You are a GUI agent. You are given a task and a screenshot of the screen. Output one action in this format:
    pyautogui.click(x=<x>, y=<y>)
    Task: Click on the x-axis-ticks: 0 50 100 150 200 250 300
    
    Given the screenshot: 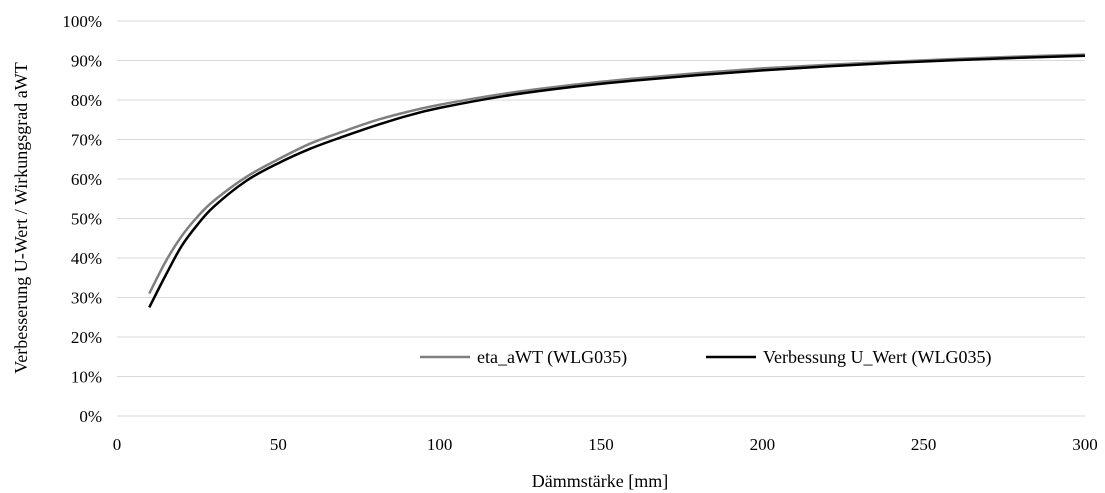 What is the action you would take?
    pyautogui.click(x=605, y=444)
    